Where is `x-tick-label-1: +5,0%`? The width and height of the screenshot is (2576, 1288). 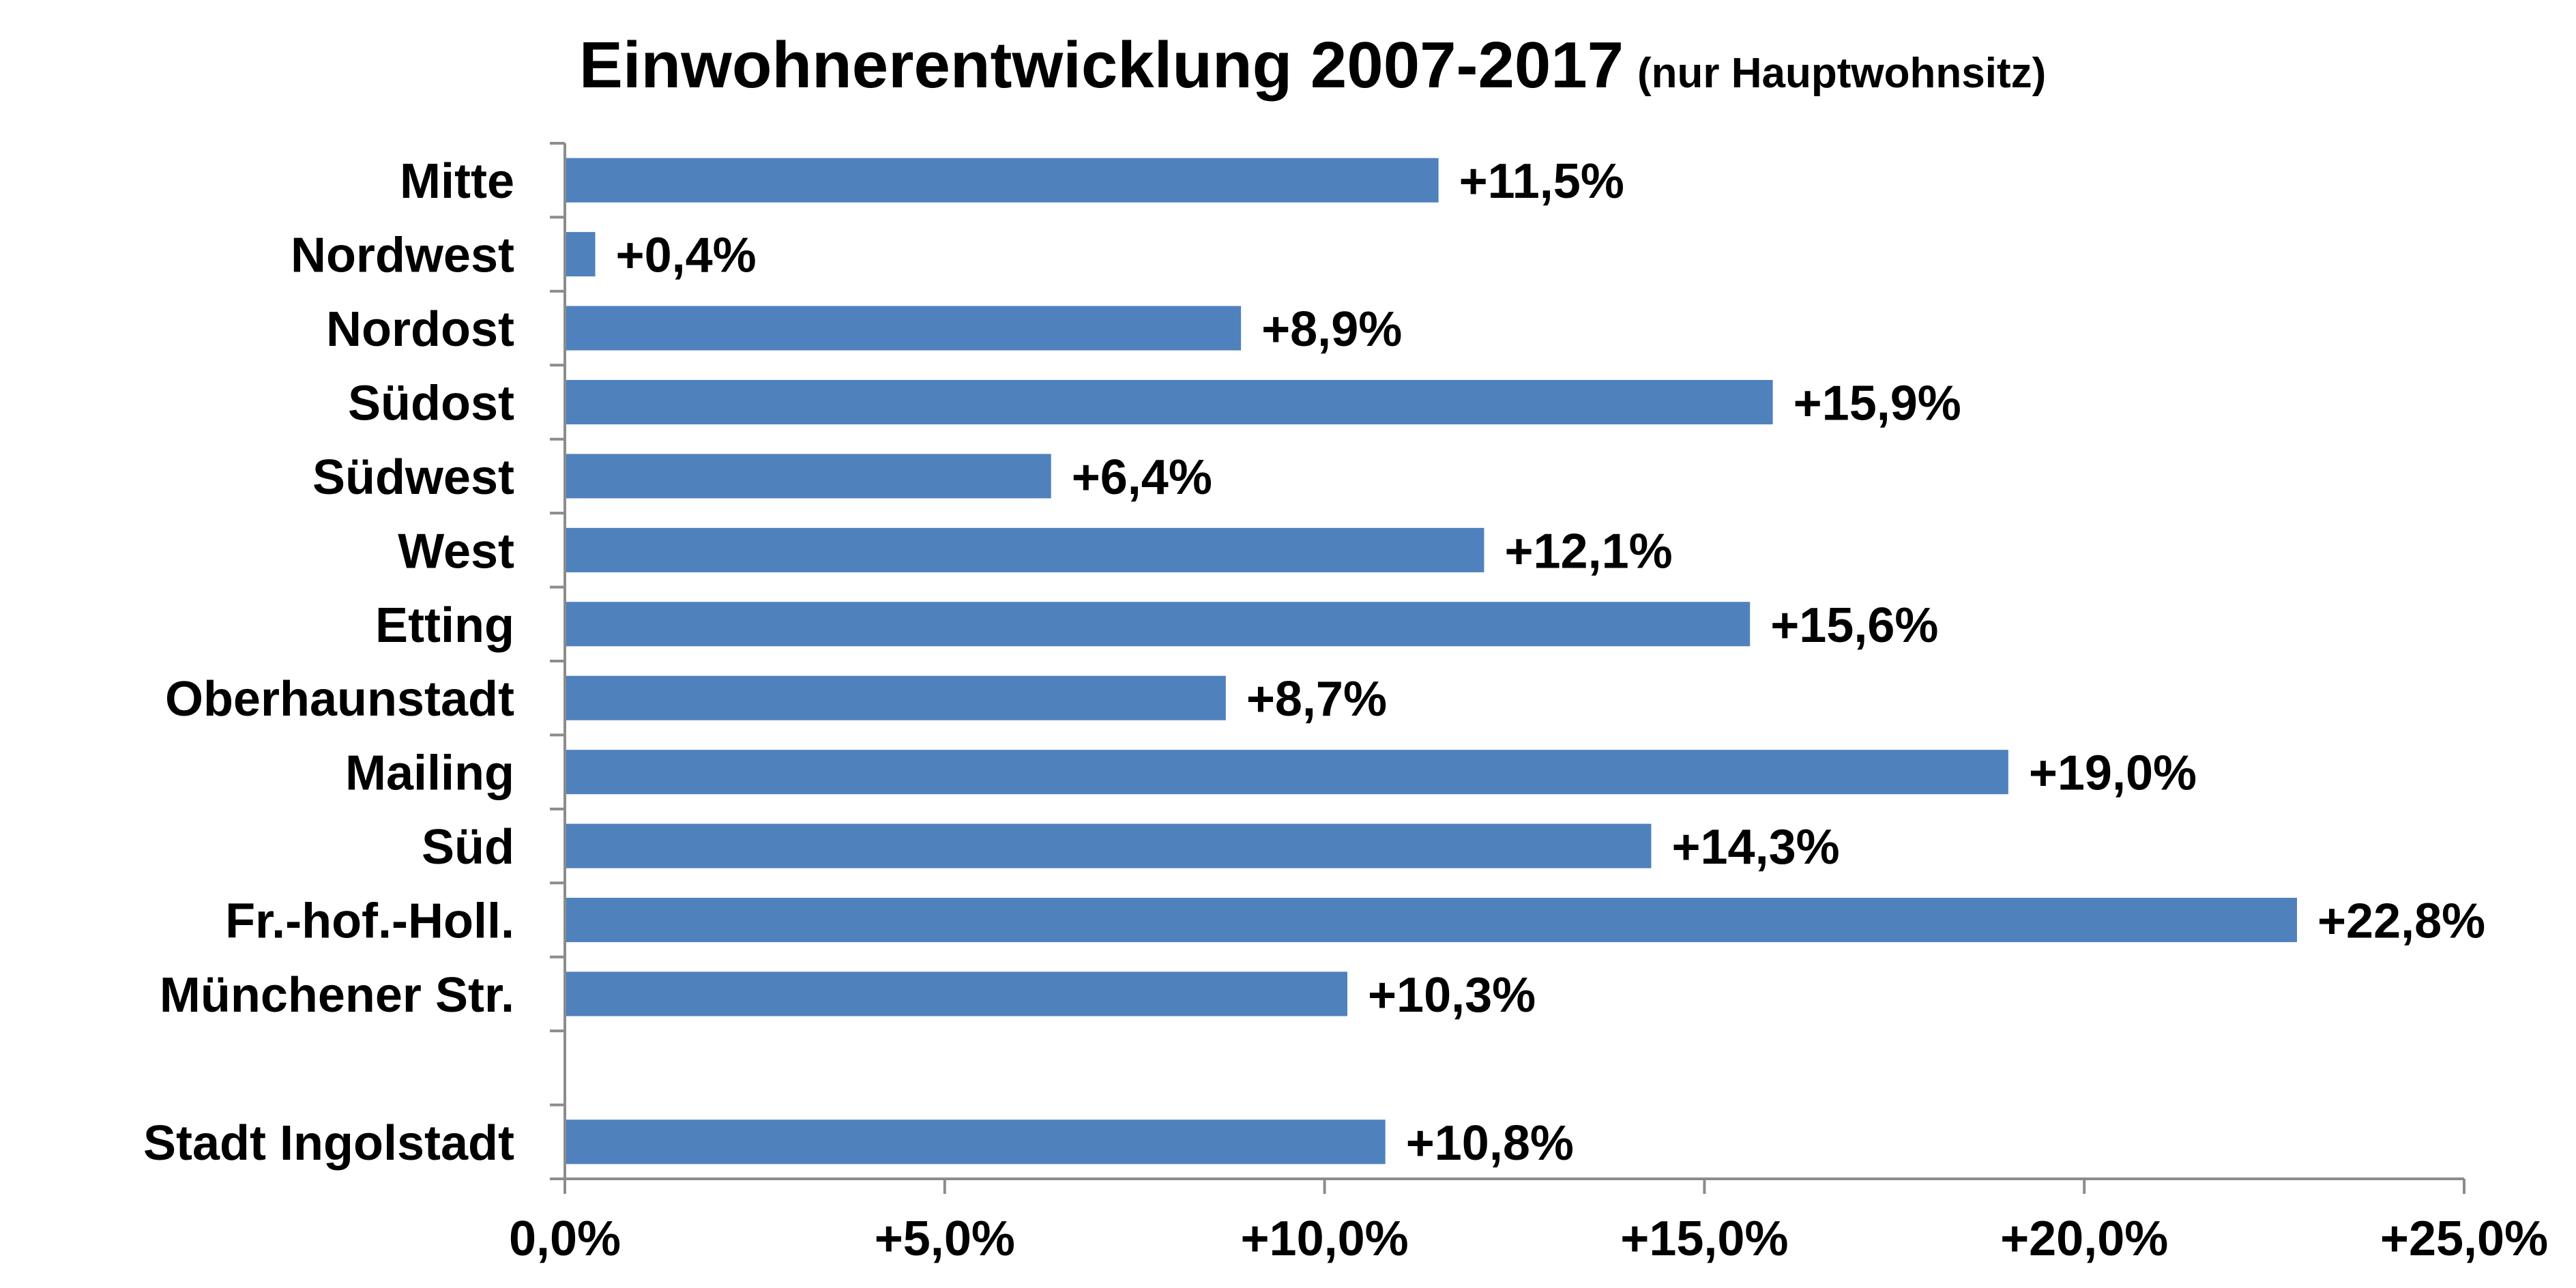 x-tick-label-1: +5,0% is located at coordinates (945, 1239).